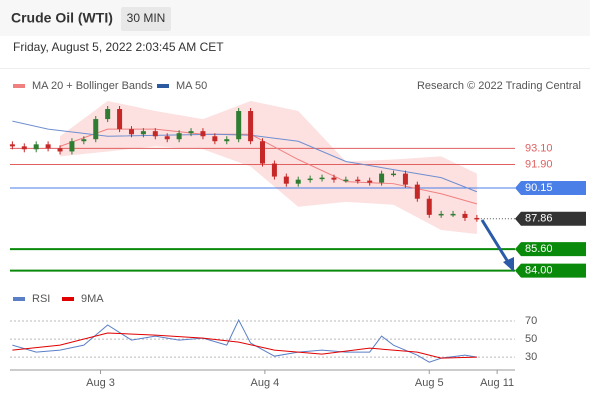 This screenshot has height=400, width=590. What do you see at coordinates (539, 249) in the screenshot?
I see `level-label: 85.60` at bounding box center [539, 249].